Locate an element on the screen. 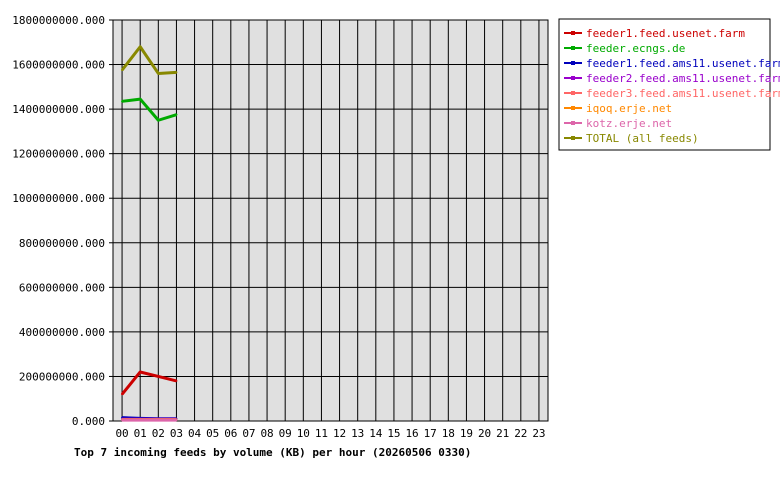 The height and width of the screenshot is (480, 780). x-tick-label: 08 is located at coordinates (266, 433).